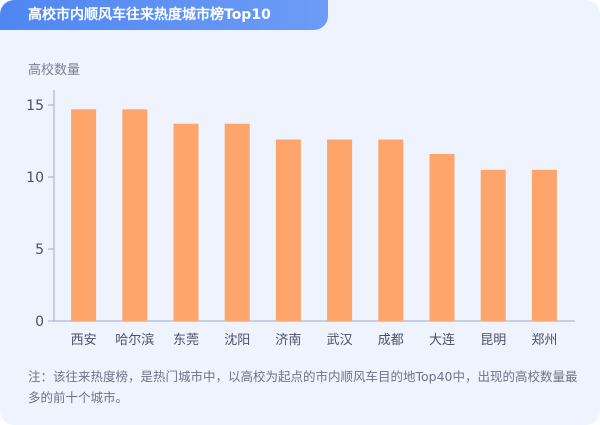 This screenshot has width=600, height=425. What do you see at coordinates (186, 340) in the screenshot?
I see `x-tick-label: 东莞` at bounding box center [186, 340].